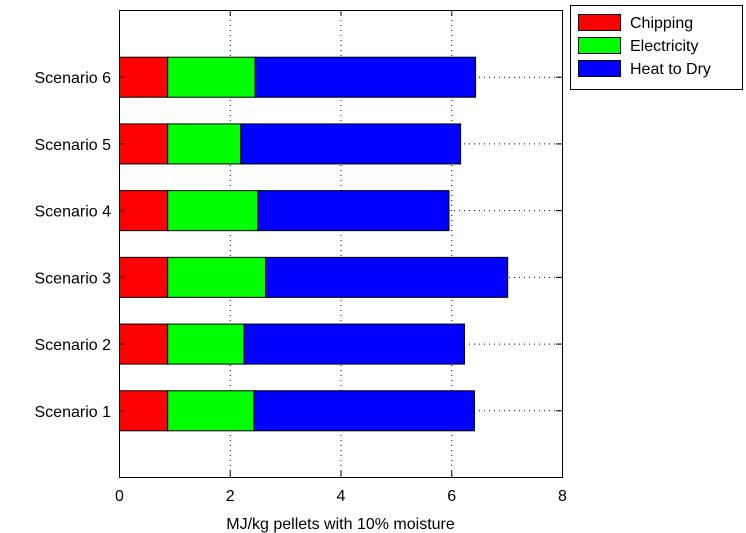  Describe the element at coordinates (664, 46) in the screenshot. I see `legend-label: Electricity` at that location.